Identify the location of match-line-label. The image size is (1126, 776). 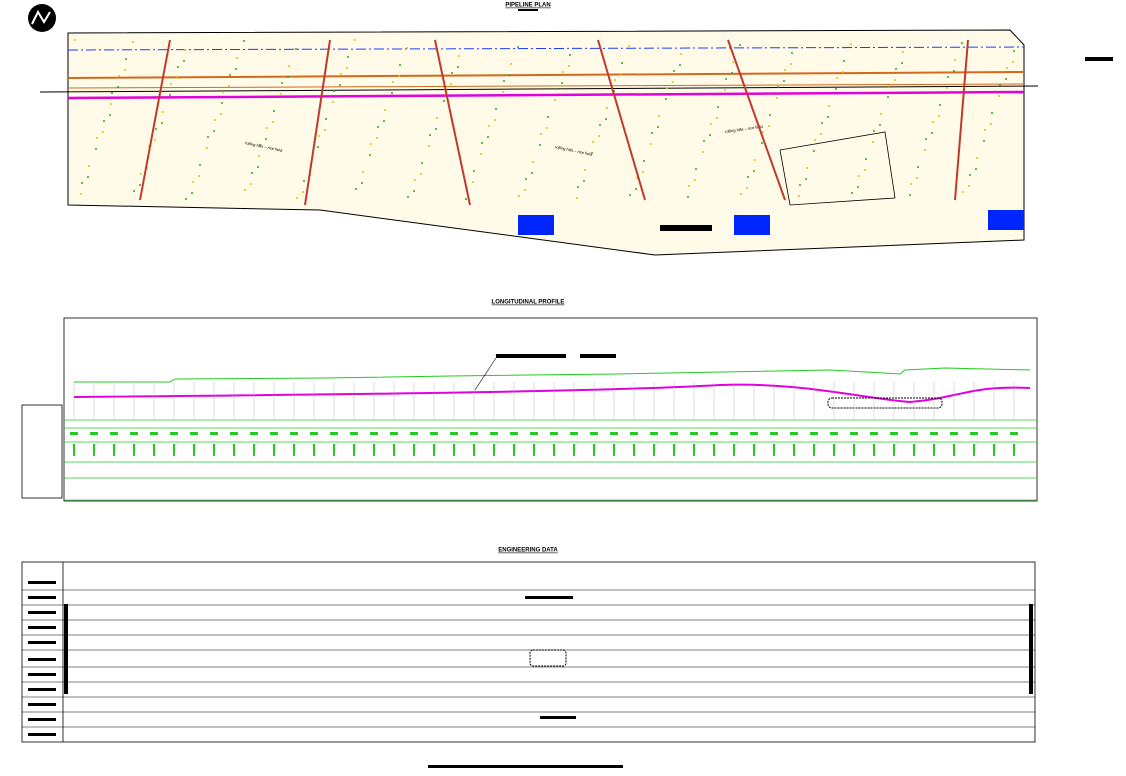
(1099, 59).